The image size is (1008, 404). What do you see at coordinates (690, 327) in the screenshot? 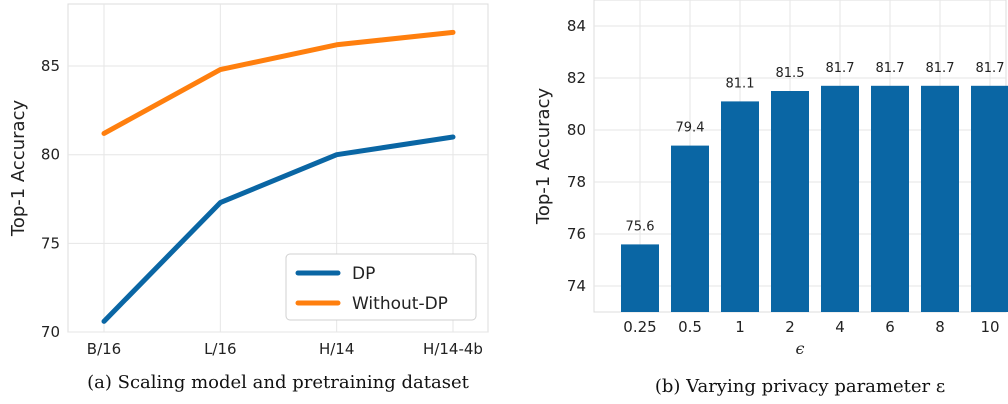
I see `x-tick-label: 0.5` at bounding box center [690, 327].